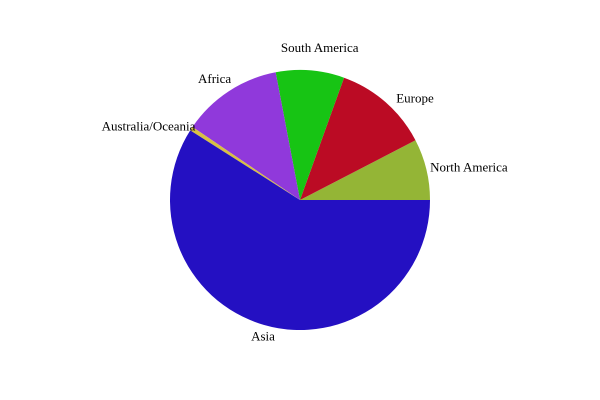 The width and height of the screenshot is (600, 400). I want to click on slice-label: Asia, so click(263, 335).